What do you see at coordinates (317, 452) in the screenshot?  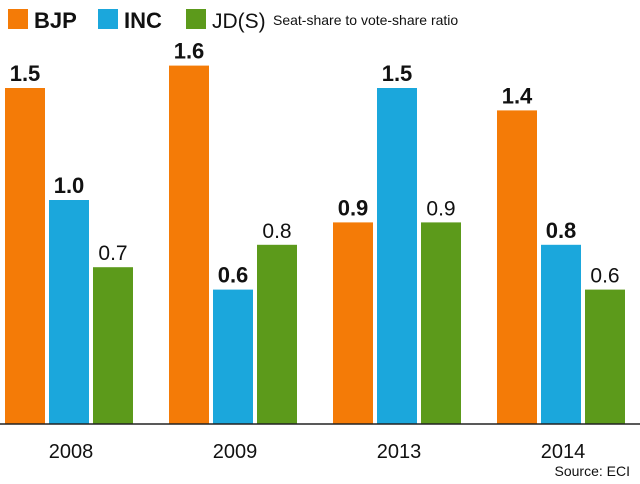 I see `category-labels: 2008 2009 2013 2014` at bounding box center [317, 452].